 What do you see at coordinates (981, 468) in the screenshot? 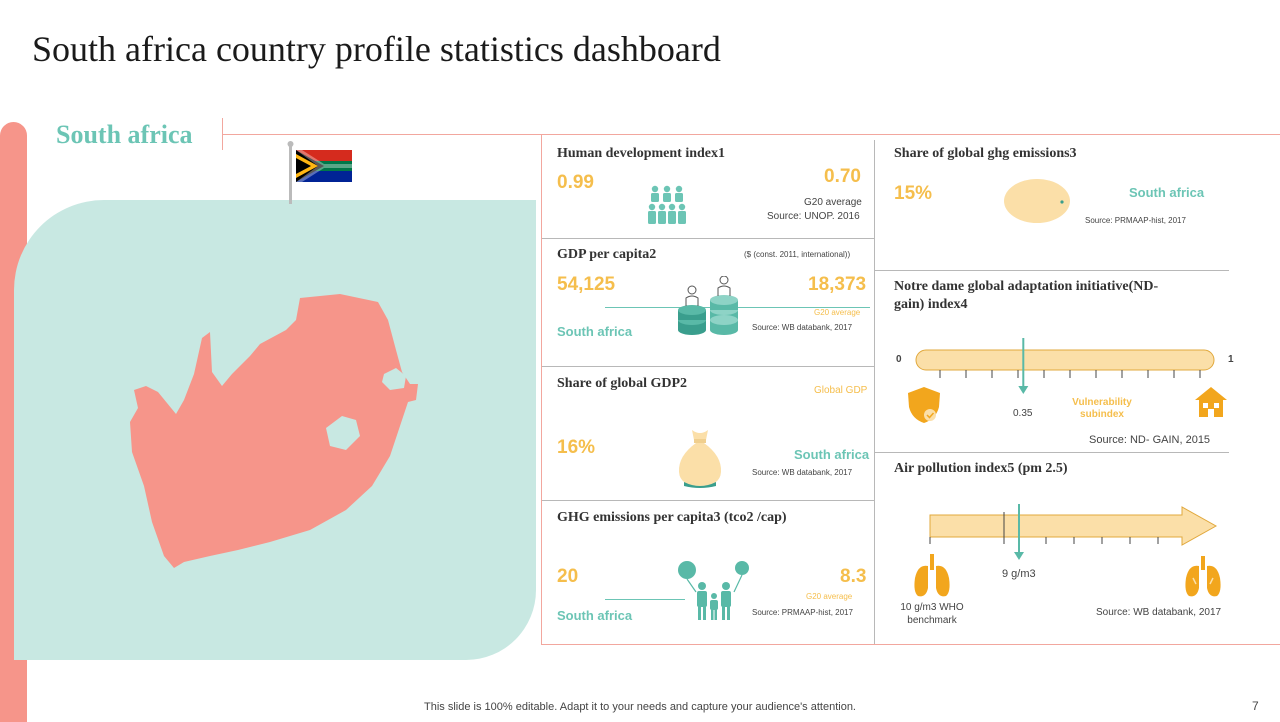
I see `air-title: Air pollution index5 (pm 2.5)` at bounding box center [981, 468].